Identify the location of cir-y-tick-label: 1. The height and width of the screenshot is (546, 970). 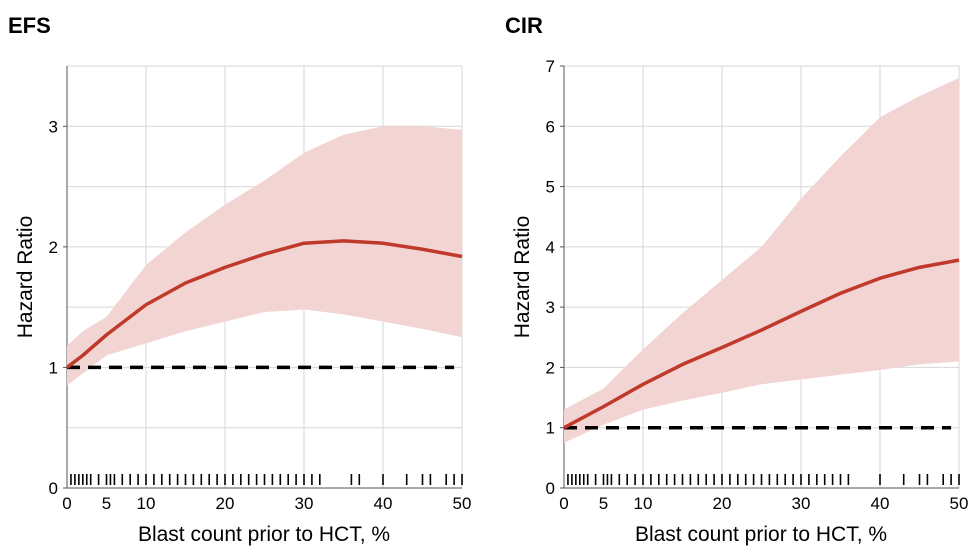
(550, 428).